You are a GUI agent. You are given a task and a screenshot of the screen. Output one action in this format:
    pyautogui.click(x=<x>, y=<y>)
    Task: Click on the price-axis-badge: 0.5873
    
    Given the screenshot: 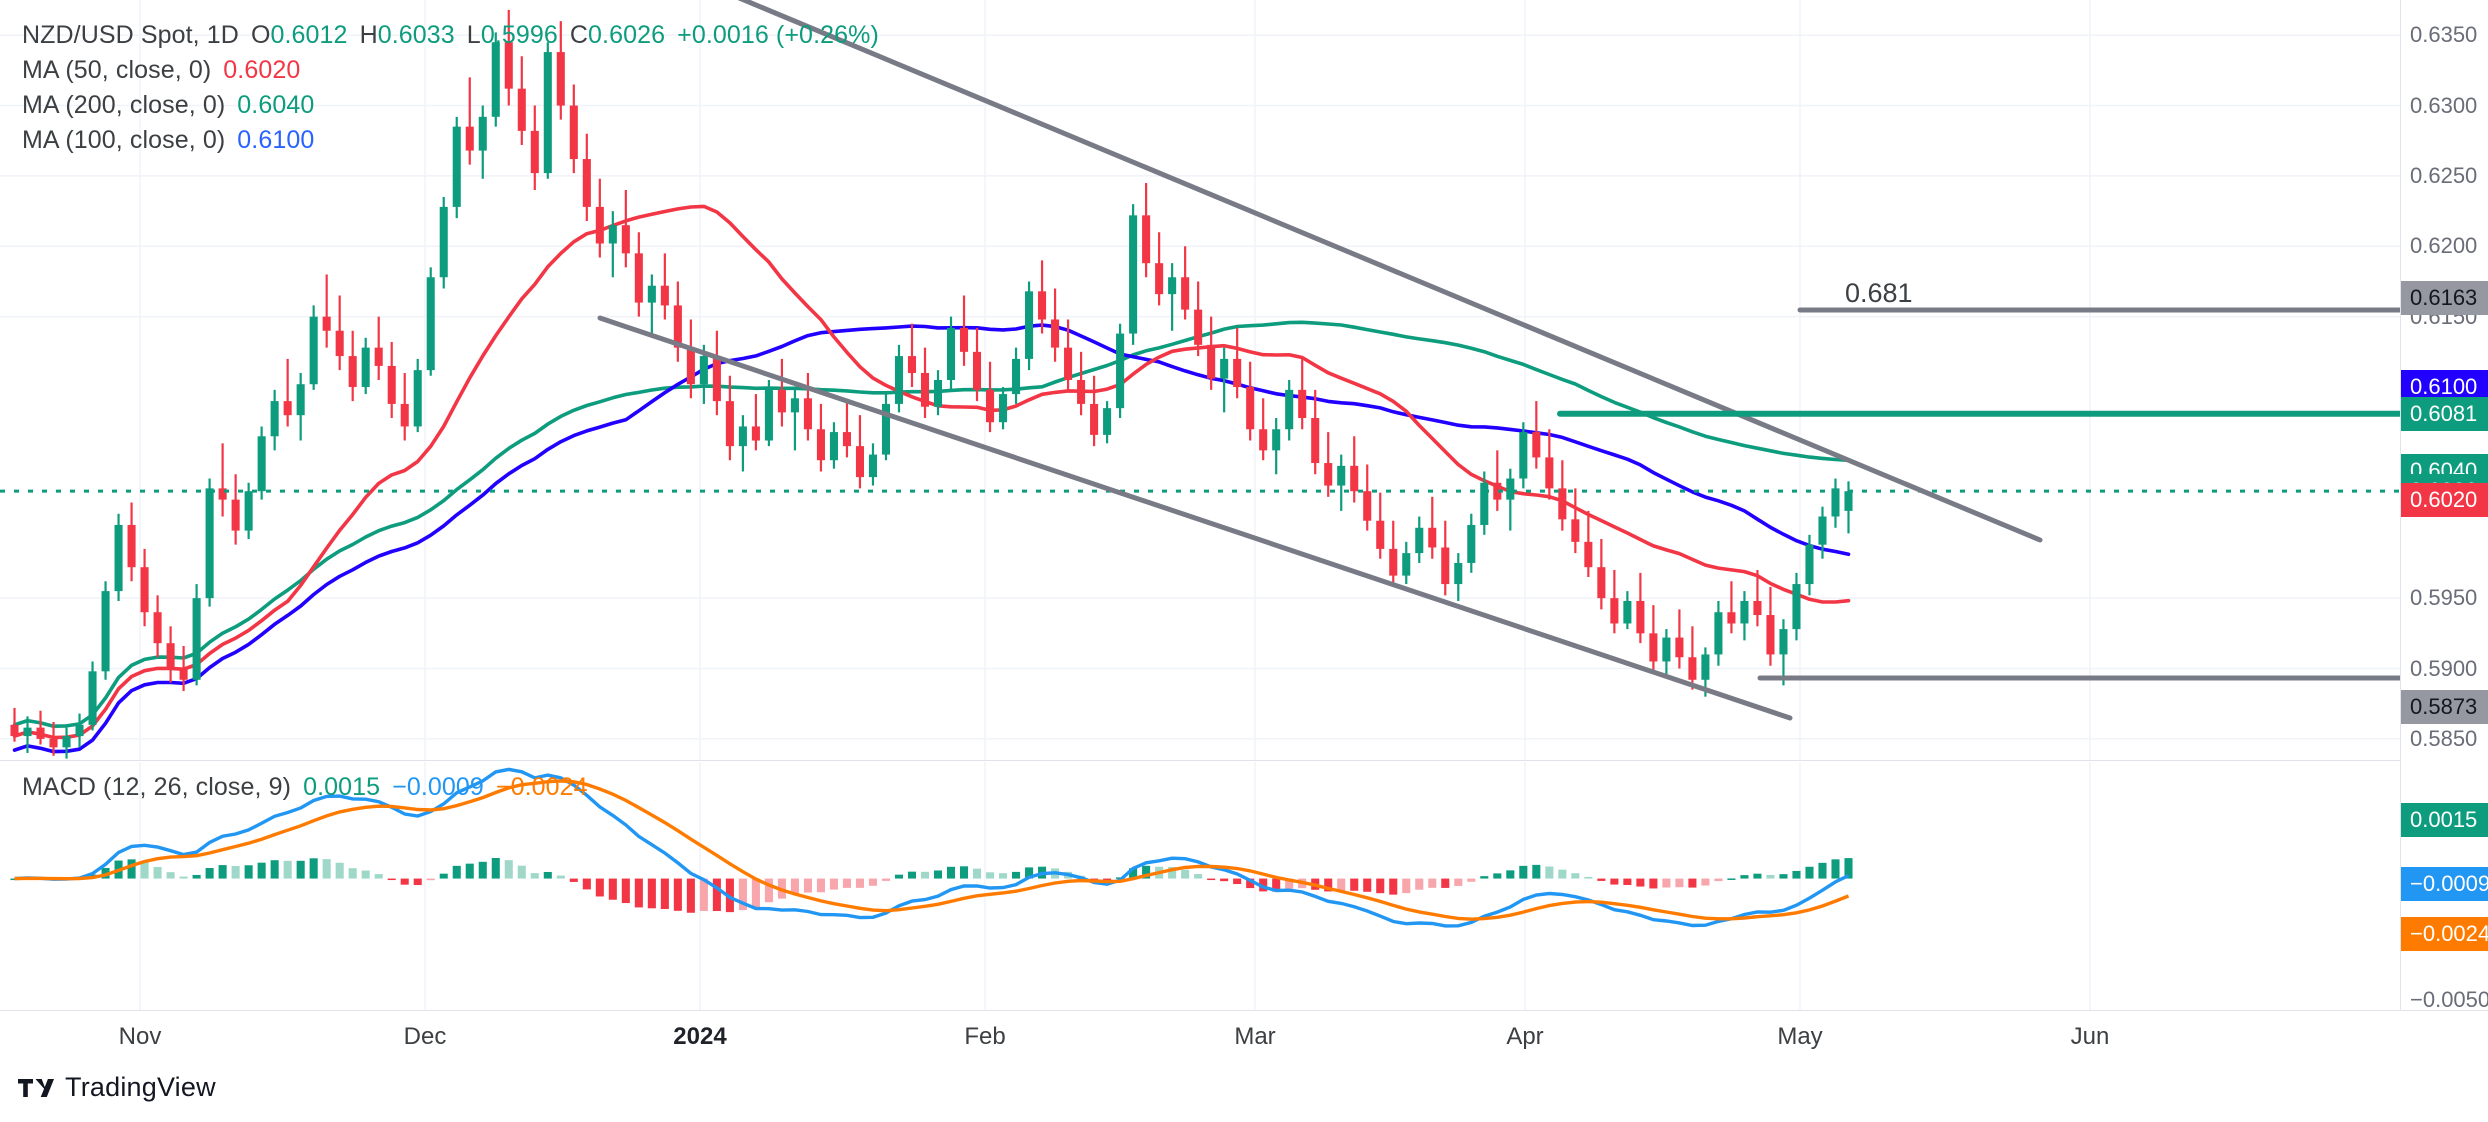 What is the action you would take?
    pyautogui.click(x=2444, y=706)
    